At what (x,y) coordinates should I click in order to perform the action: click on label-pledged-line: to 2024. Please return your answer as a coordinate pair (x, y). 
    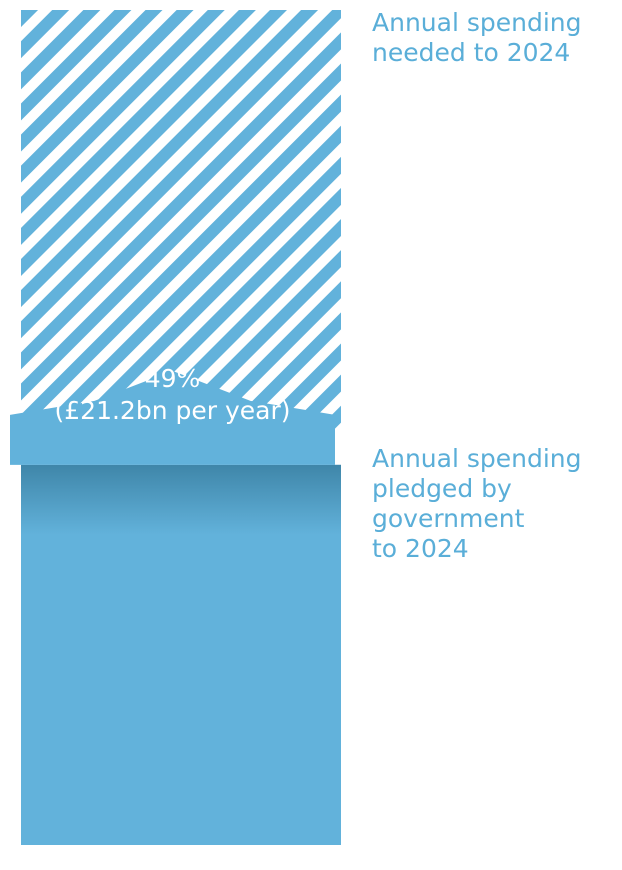
    Looking at the image, I should click on (420, 548).